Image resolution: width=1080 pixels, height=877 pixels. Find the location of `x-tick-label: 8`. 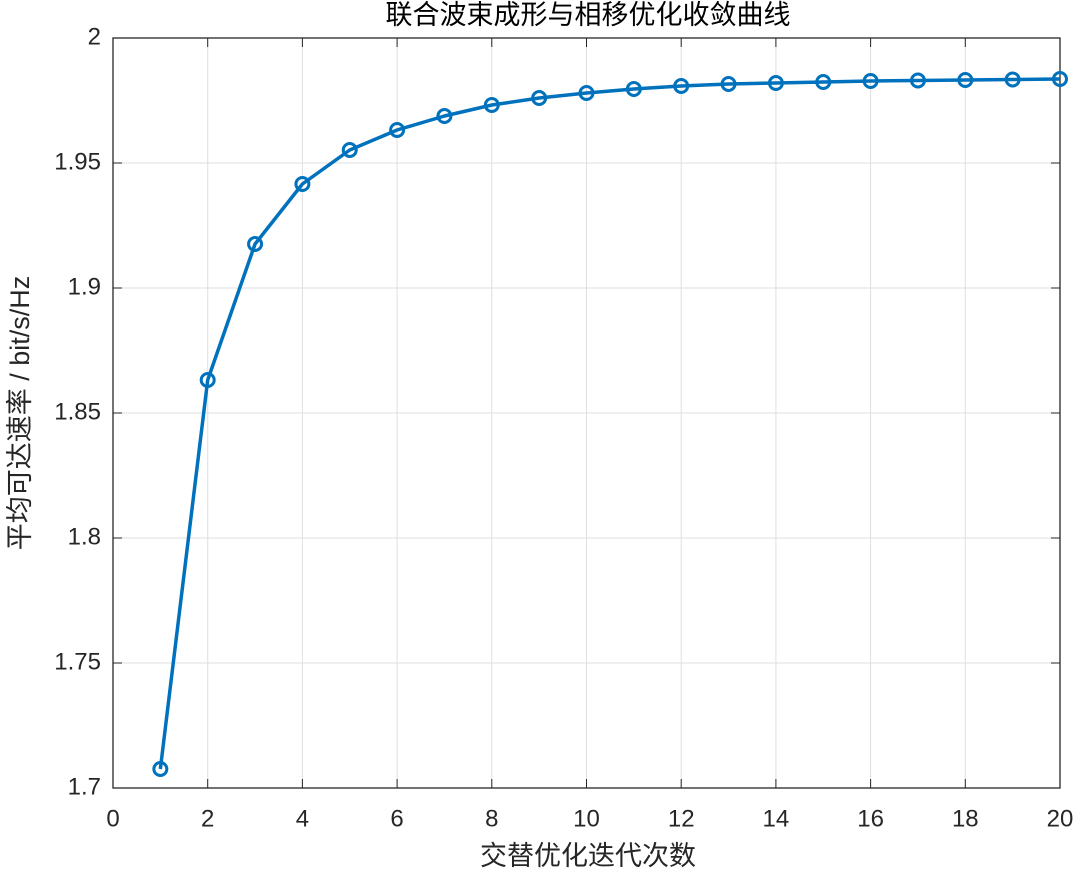

x-tick-label: 8 is located at coordinates (491, 818).